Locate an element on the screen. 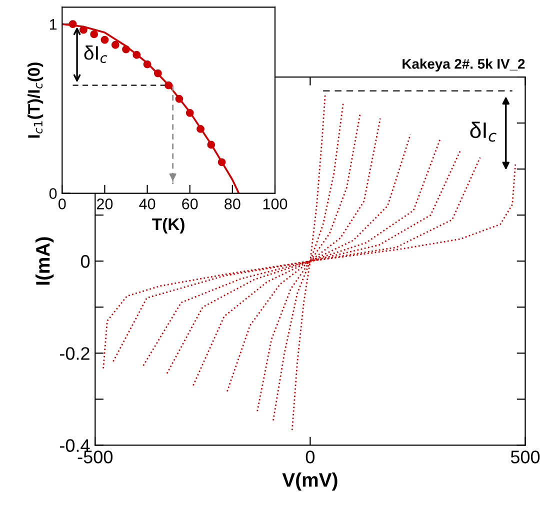  y-tick-label: -0.4 is located at coordinates (75, 445).